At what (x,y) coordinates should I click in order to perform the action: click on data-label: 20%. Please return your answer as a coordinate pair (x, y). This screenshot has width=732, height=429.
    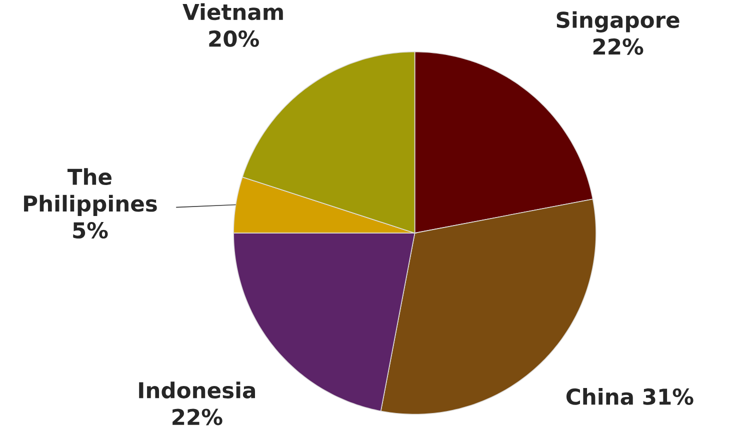
    Looking at the image, I should click on (234, 39).